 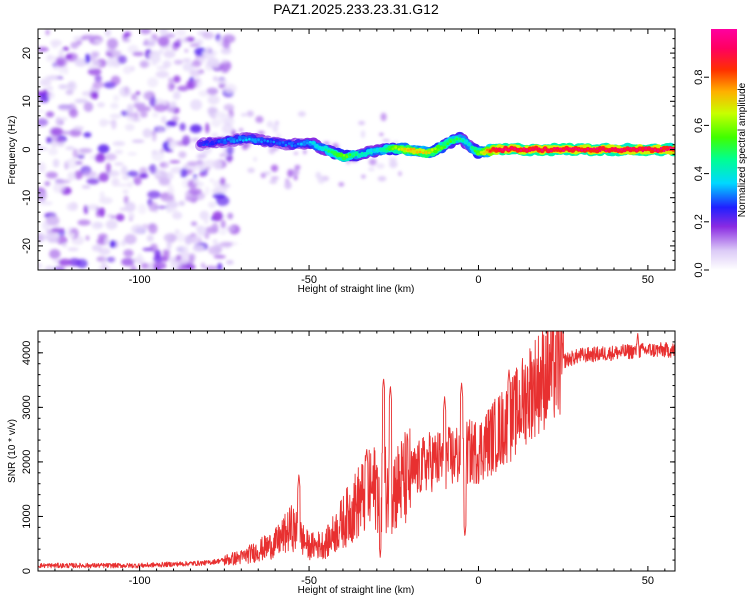 I want to click on y-tick-label: 0, so click(x=27, y=571).